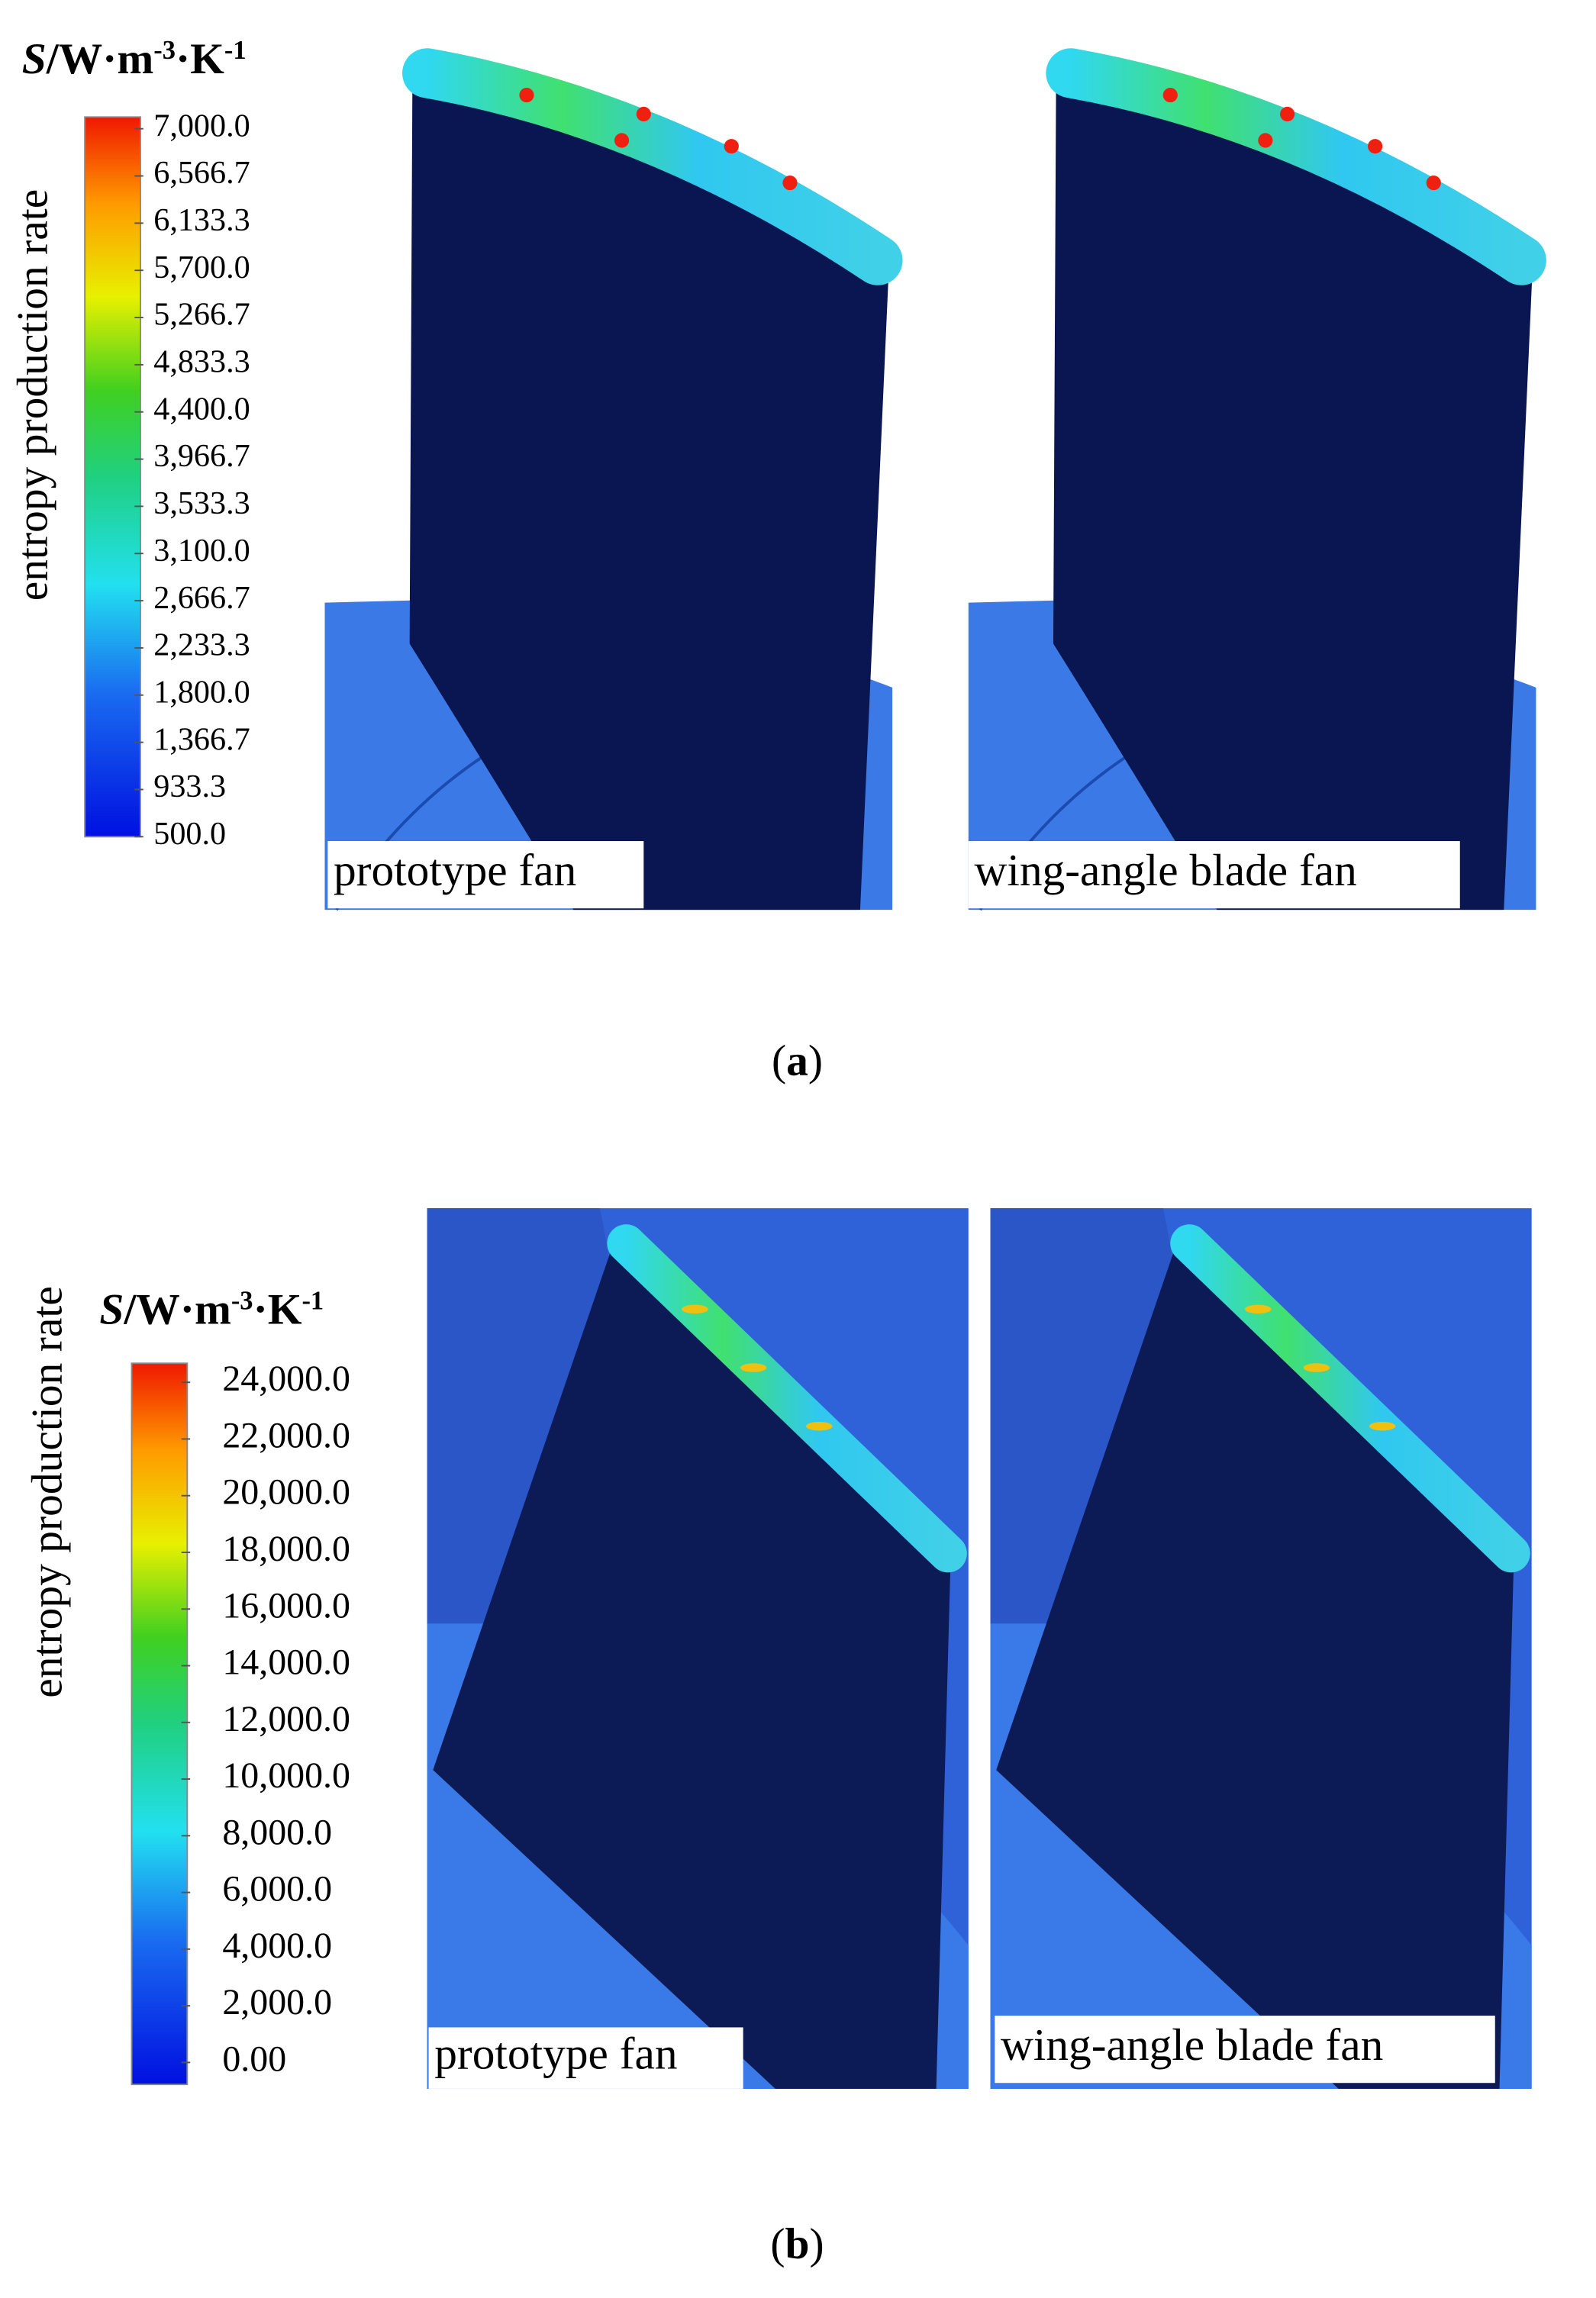  I want to click on colorbar-tick-label: 1,800.0, so click(202, 692).